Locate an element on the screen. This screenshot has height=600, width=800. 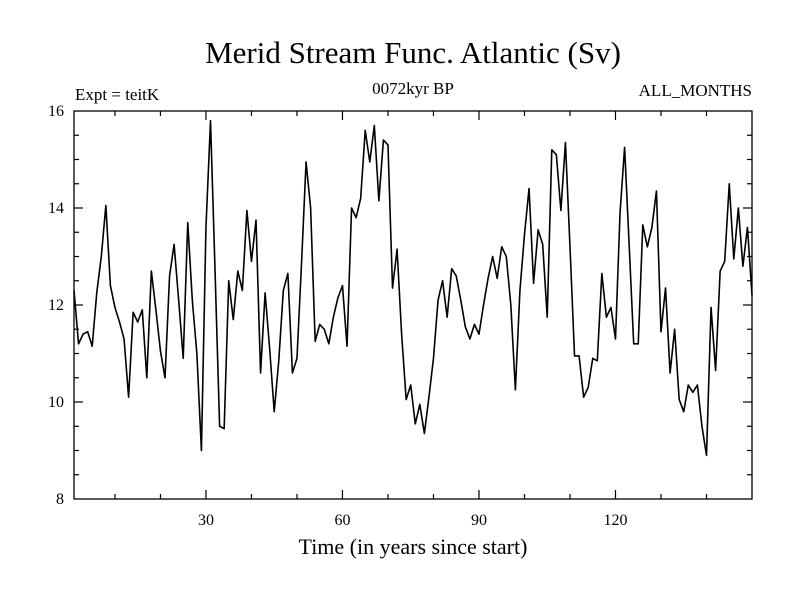
chart-title: Merid Stream Func. Atlantic (Sv) is located at coordinates (413, 52).